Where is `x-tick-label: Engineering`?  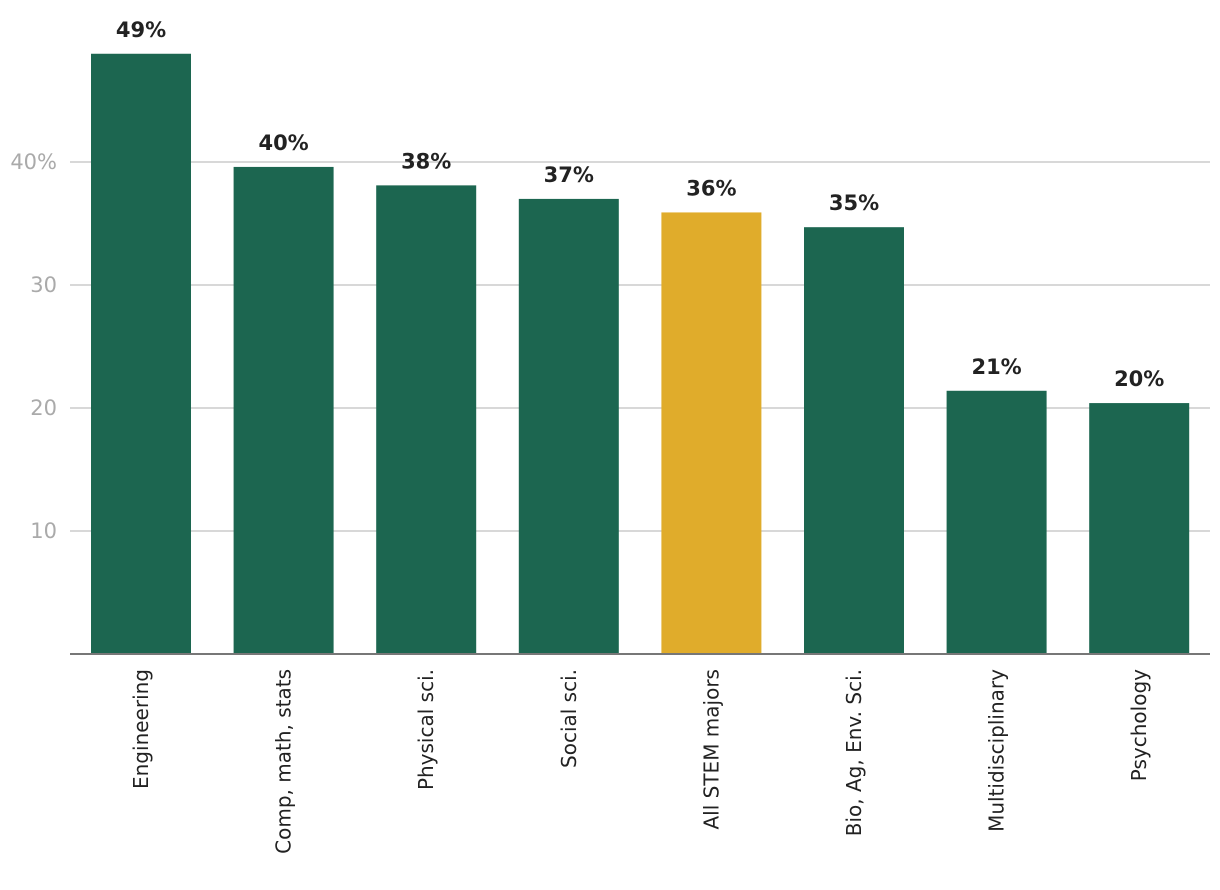
x-tick-label: Engineering is located at coordinates (141, 729).